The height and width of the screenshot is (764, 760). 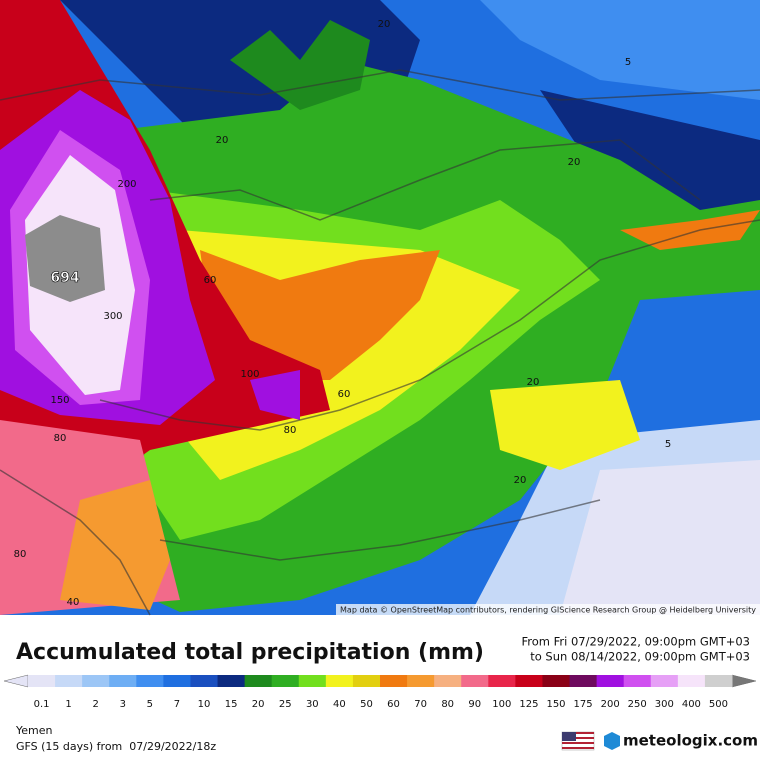 I want to click on legend-label: 3, so click(x=123, y=704).